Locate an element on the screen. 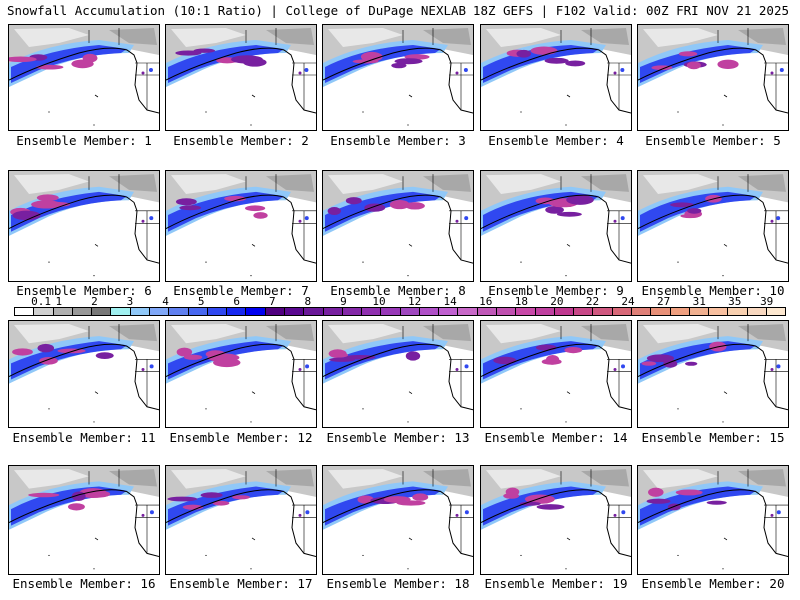  ensemble-member-label: Ensemble Member: 17 is located at coordinates (241, 583).